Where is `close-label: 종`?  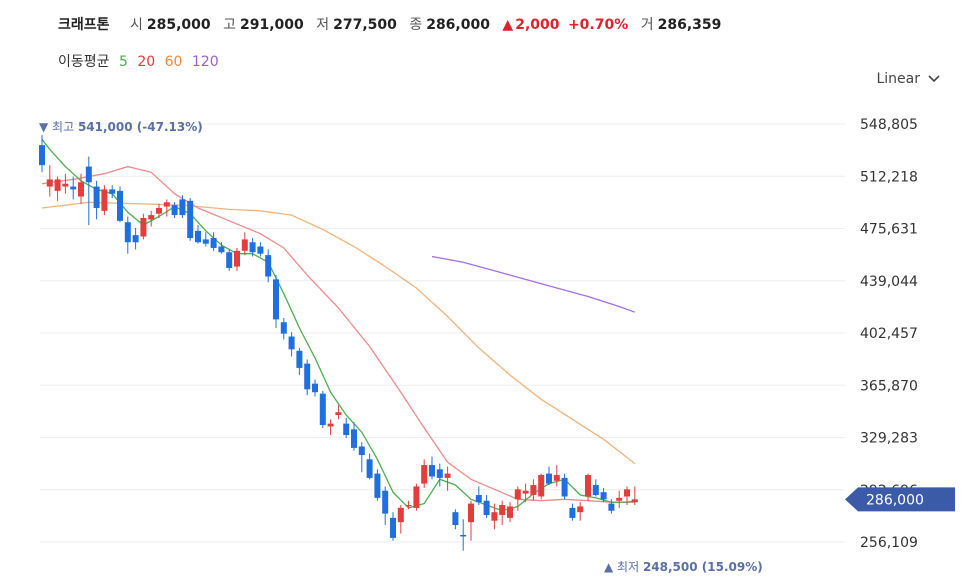 close-label: 종 is located at coordinates (416, 25).